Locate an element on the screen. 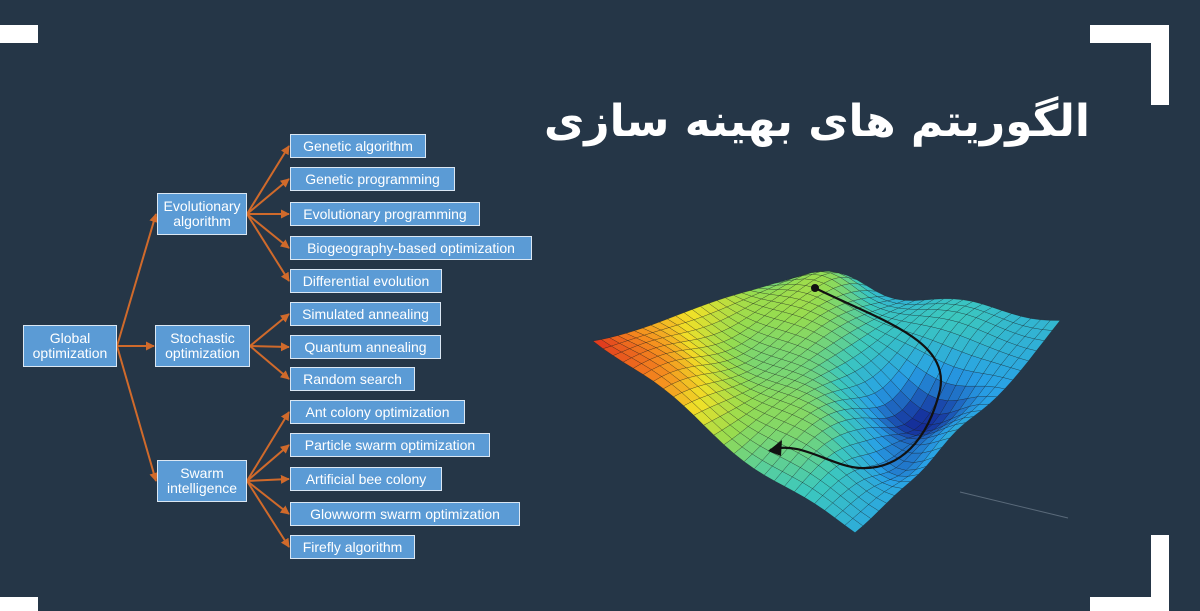 Image resolution: width=1200 pixels, height=611 pixels. connector-swarm-intelligence-to-particle-swarm-optimization is located at coordinates (268, 463).